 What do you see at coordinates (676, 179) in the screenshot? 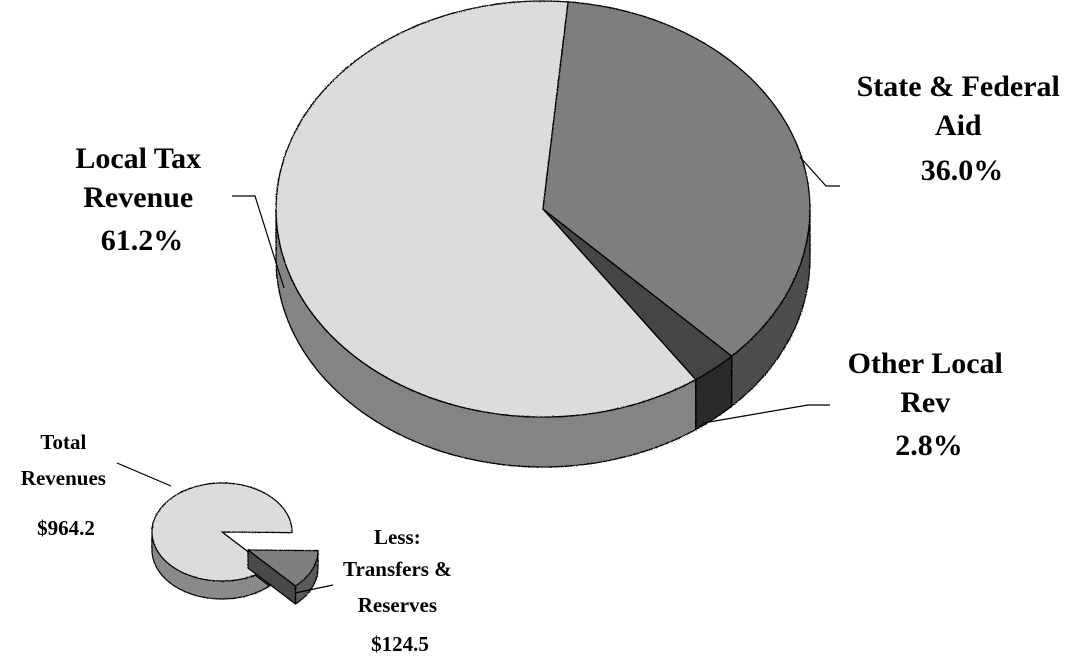
I see `slice-state-federal` at bounding box center [676, 179].